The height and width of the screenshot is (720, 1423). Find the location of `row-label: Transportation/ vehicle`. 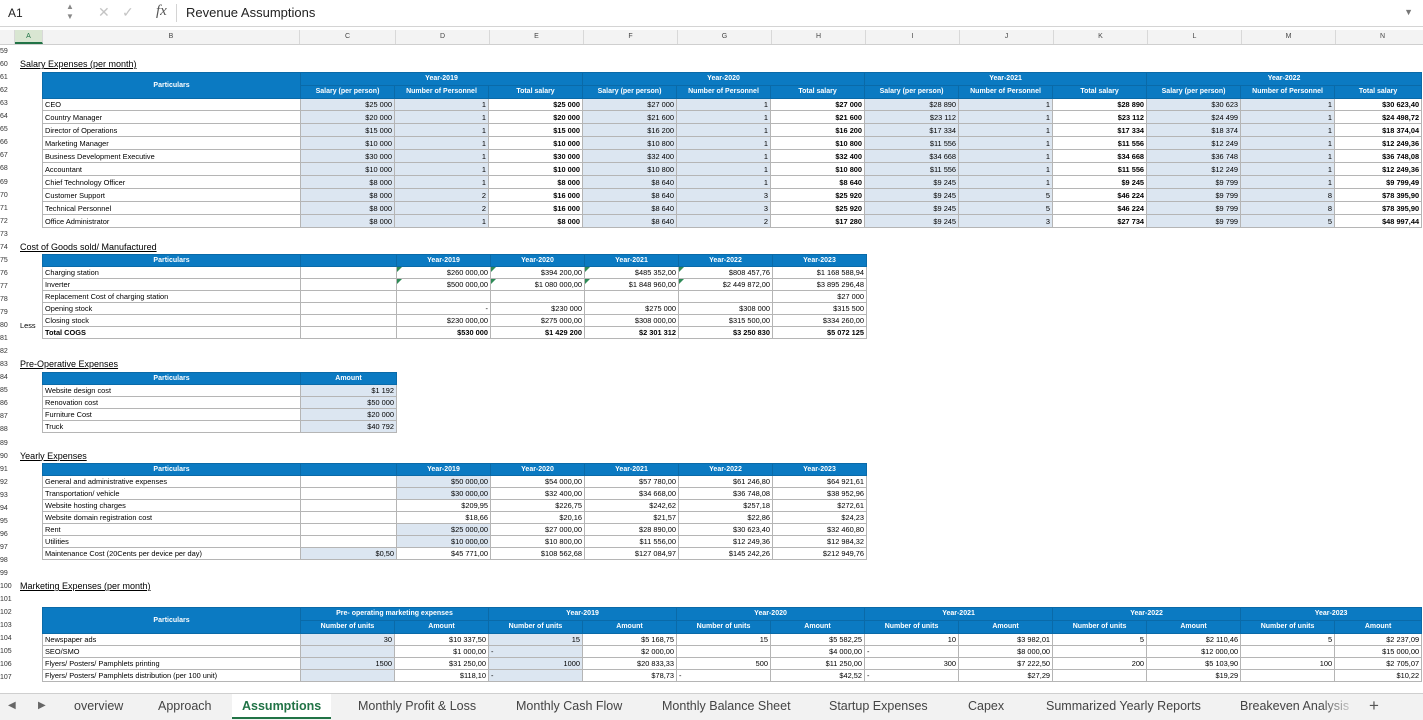

row-label: Transportation/ vehicle is located at coordinates (171, 494).